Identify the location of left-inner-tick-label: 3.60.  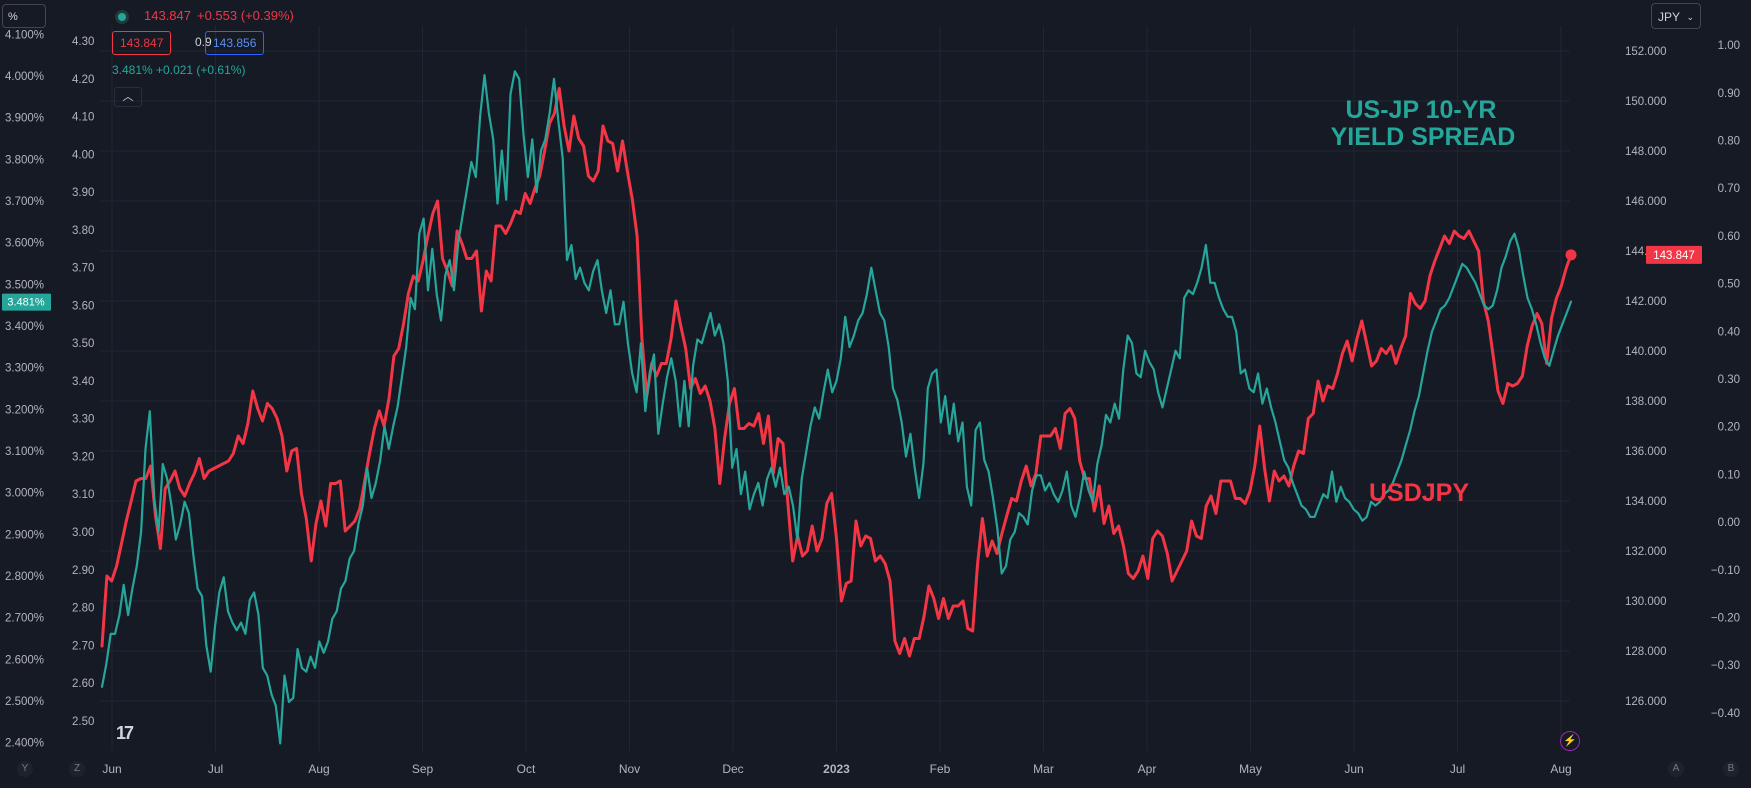
(83, 306).